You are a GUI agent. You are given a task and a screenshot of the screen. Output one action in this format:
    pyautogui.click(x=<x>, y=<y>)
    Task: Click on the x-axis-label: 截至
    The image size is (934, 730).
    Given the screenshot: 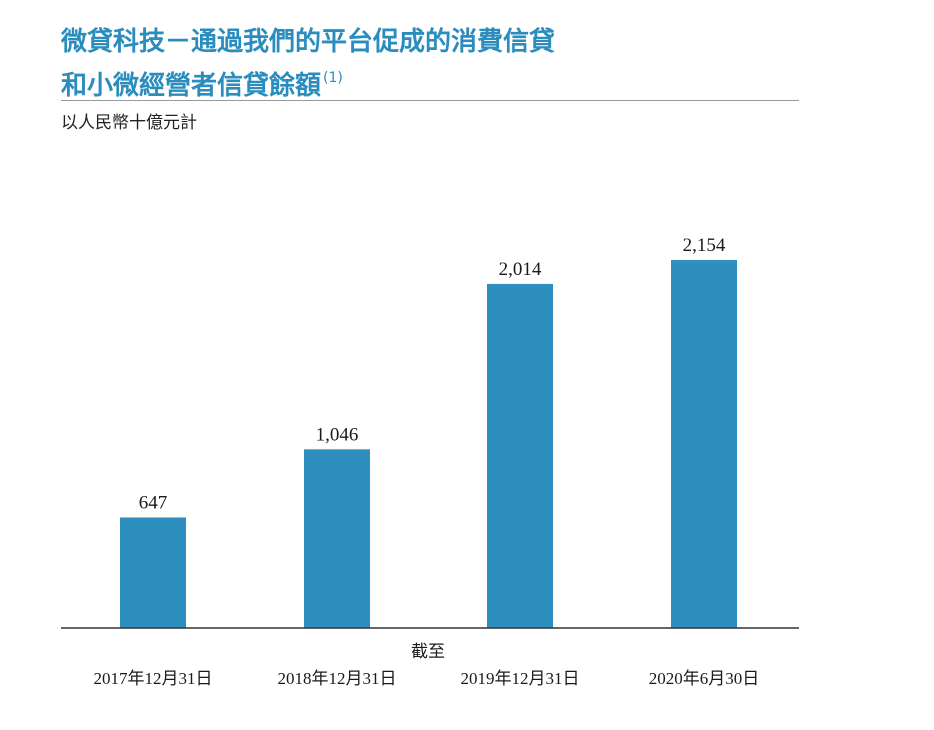 What is the action you would take?
    pyautogui.click(x=428, y=651)
    